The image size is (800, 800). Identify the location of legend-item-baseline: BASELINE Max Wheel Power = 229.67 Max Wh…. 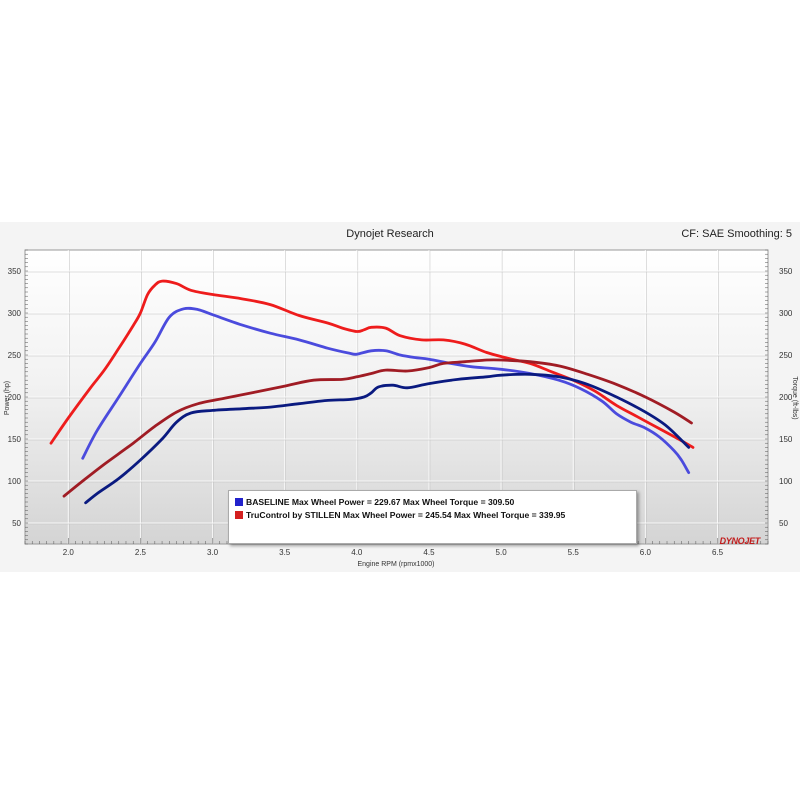
(374, 502).